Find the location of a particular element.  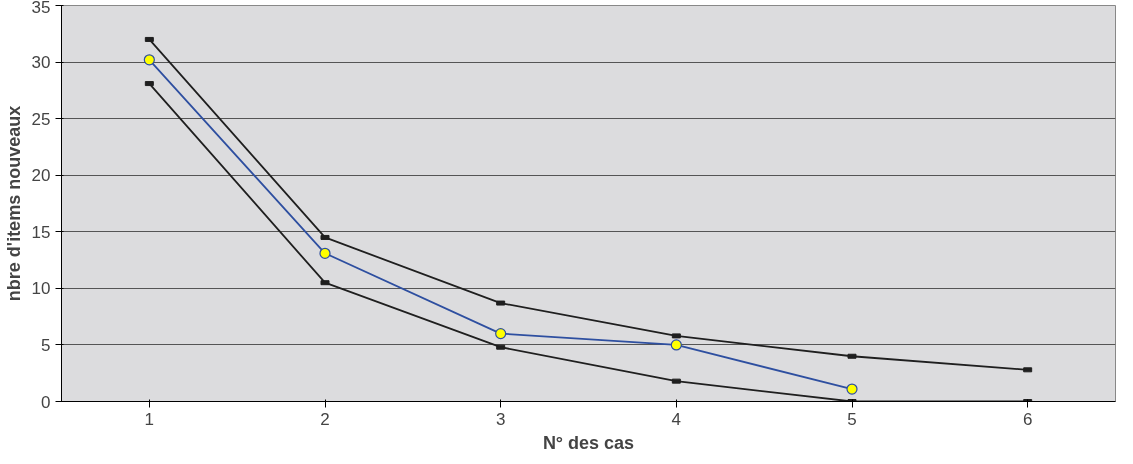

x-tick-label: 3 is located at coordinates (500, 419).